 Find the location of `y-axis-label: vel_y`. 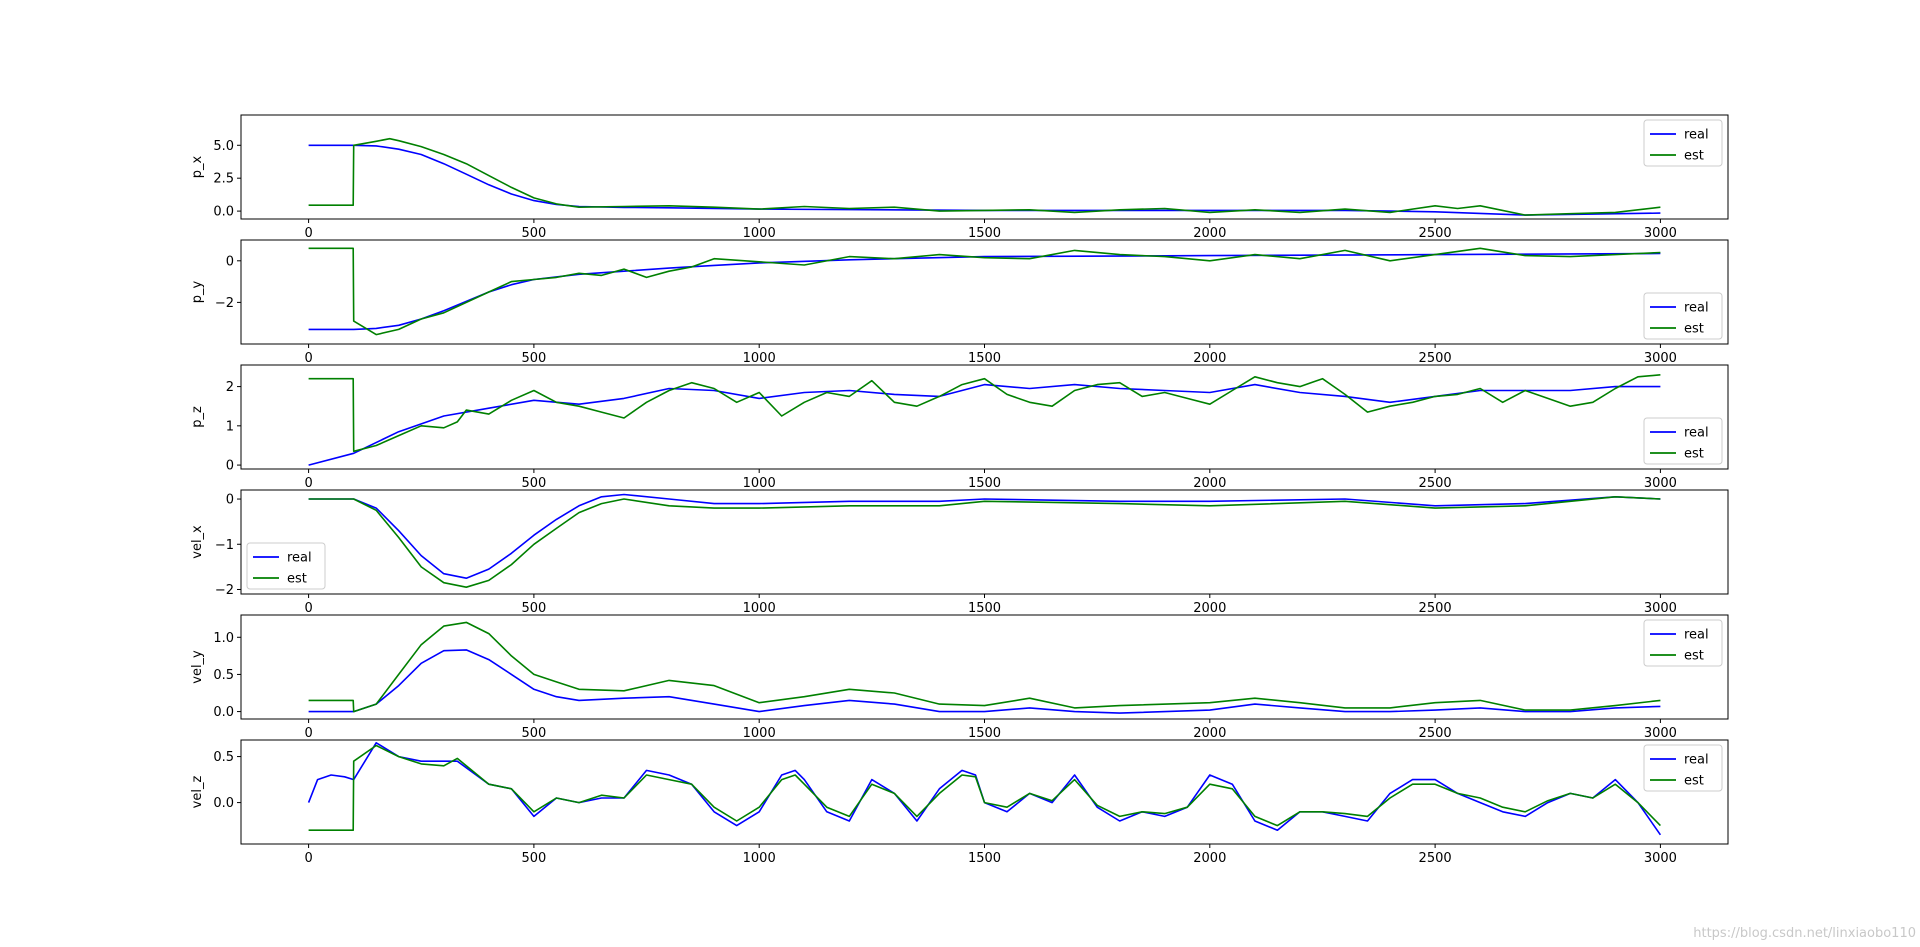

y-axis-label: vel_y is located at coordinates (197, 667).